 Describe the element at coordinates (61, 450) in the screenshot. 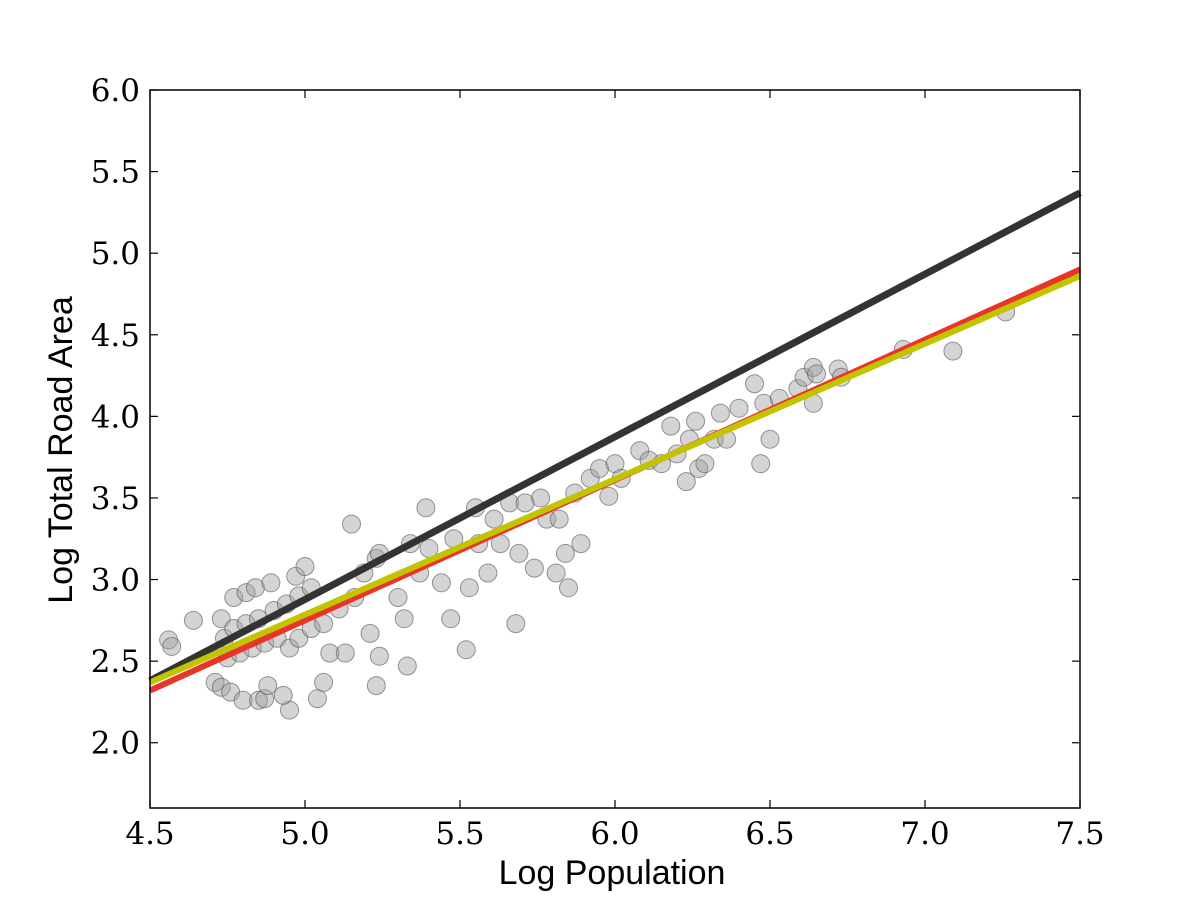

I see `y-axis-label: Log Total Road Area` at that location.